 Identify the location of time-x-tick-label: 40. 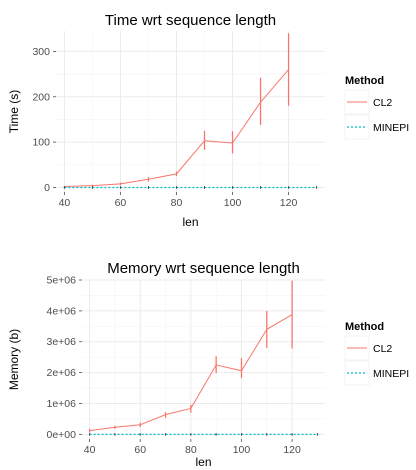
(65, 203).